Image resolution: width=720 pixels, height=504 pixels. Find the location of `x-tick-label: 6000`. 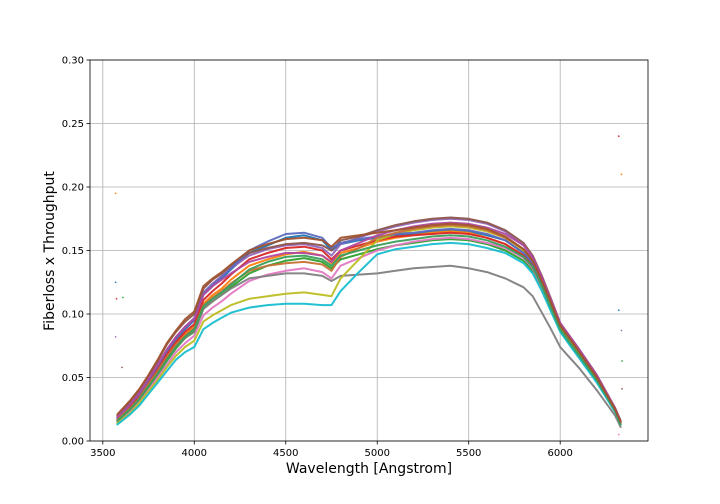

x-tick-label: 6000 is located at coordinates (559, 453).